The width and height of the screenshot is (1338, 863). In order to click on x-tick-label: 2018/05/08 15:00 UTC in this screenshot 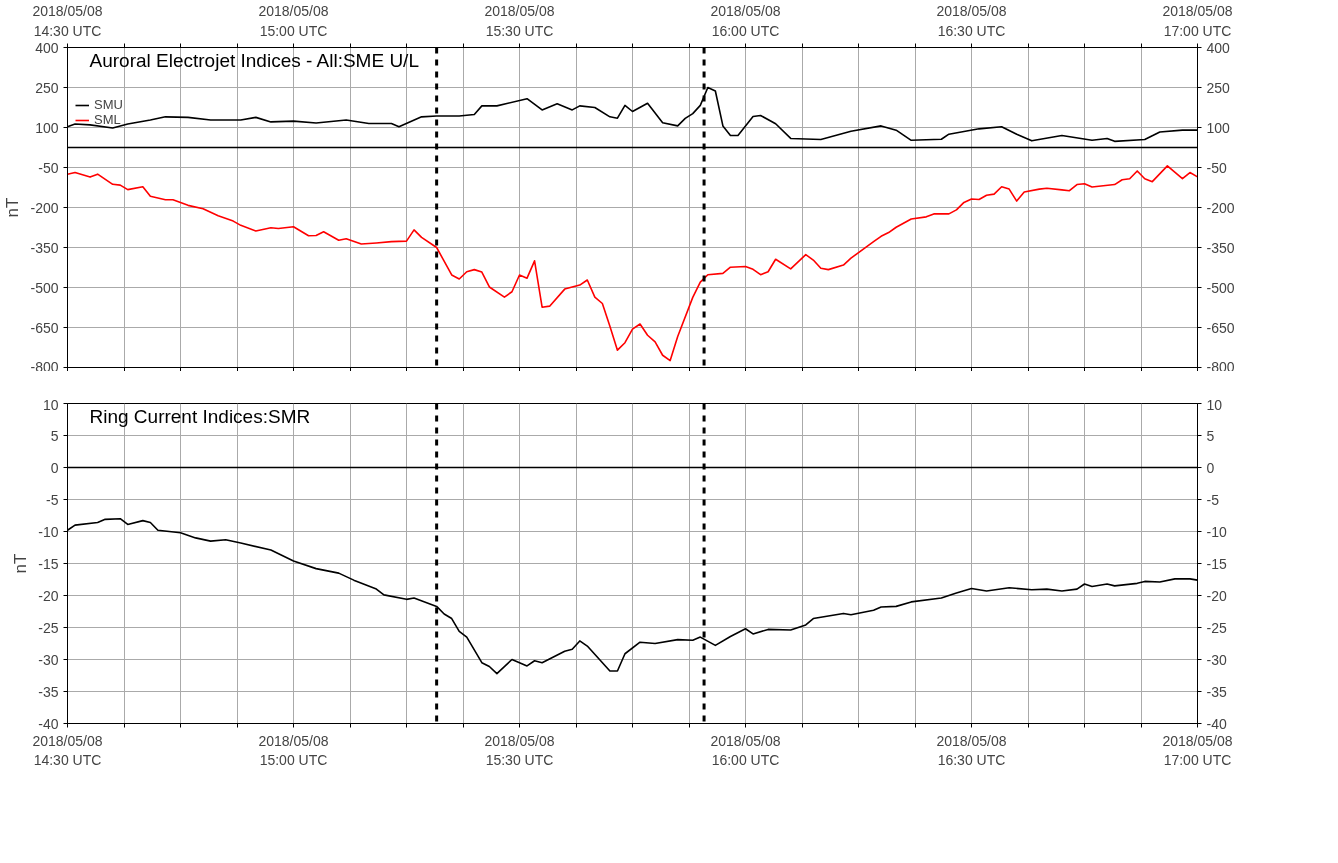, I will do `click(293, 750)`.